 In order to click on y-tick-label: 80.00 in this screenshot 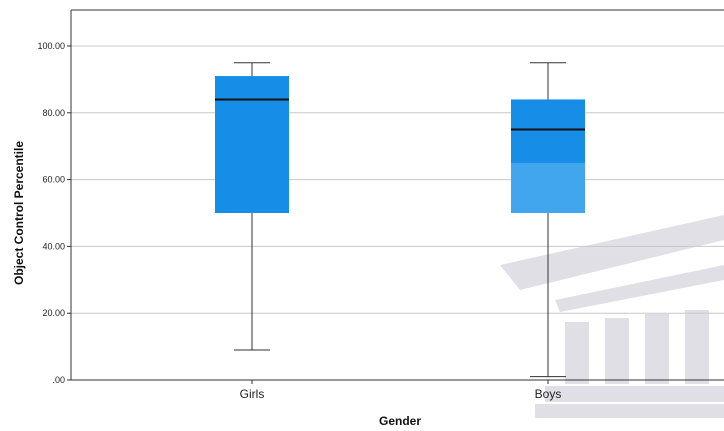, I will do `click(53, 113)`.